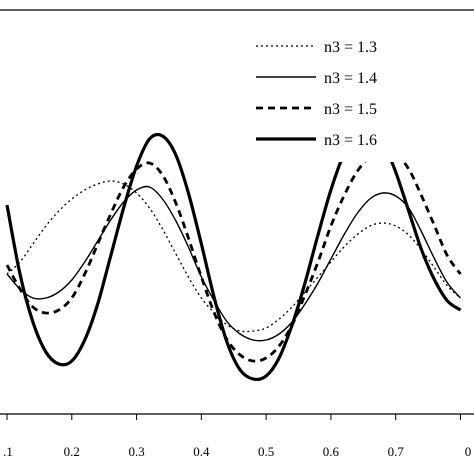  I want to click on x-tick-label: 0.2, so click(72, 451).